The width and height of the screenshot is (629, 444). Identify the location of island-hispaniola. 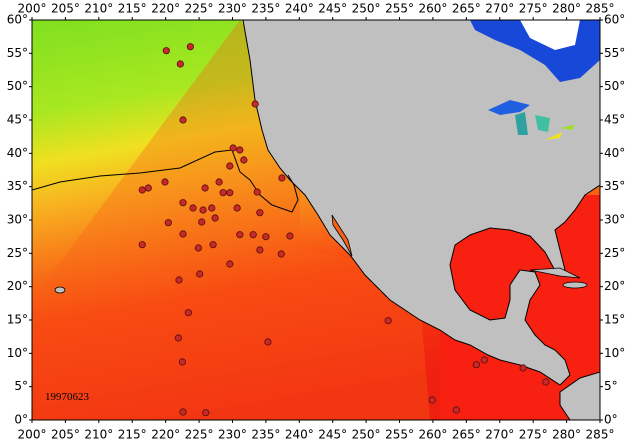
(575, 285).